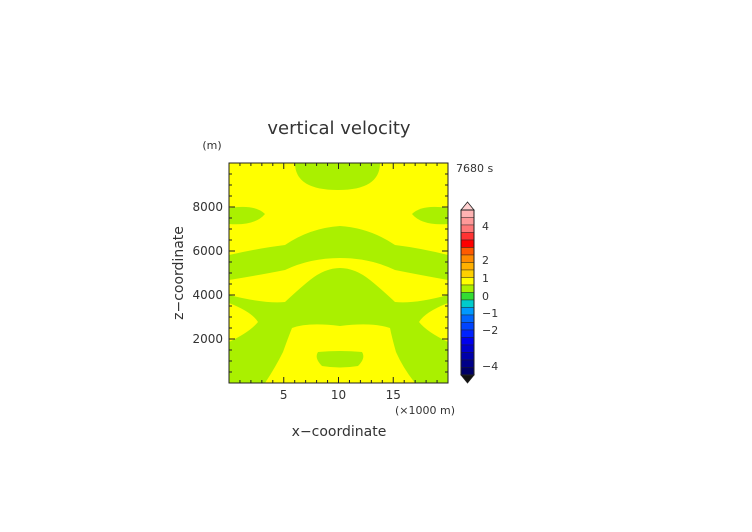  I want to click on time-label: 7680 s, so click(474, 168).